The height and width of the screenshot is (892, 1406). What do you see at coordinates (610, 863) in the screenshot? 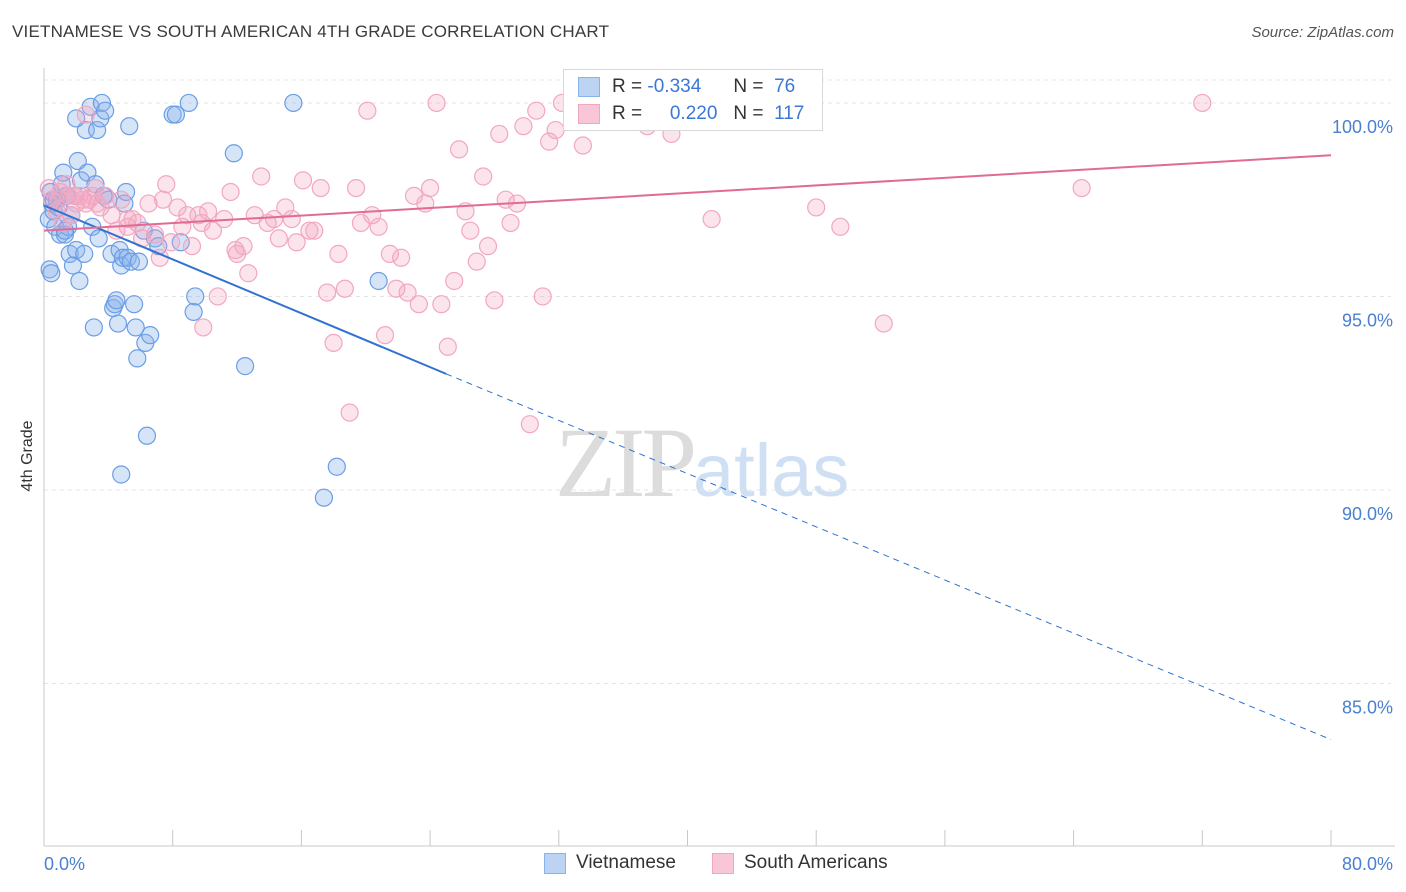
I see `legend-item-vietnamese: Vietnamese` at bounding box center [610, 863].